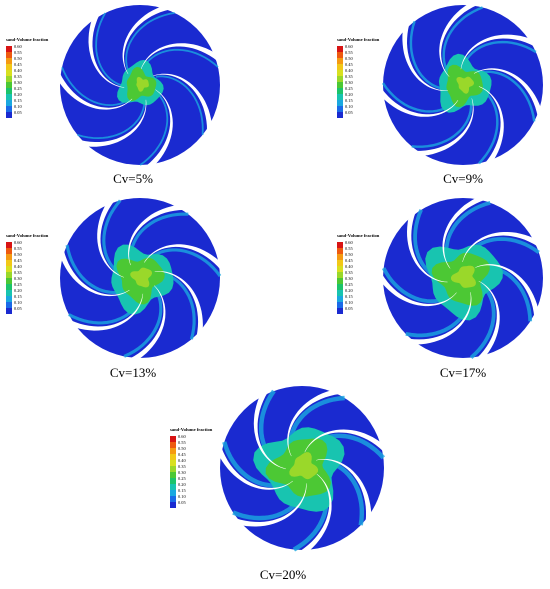  What do you see at coordinates (133, 372) in the screenshot?
I see `panel-caption: Cv=13%` at bounding box center [133, 372].